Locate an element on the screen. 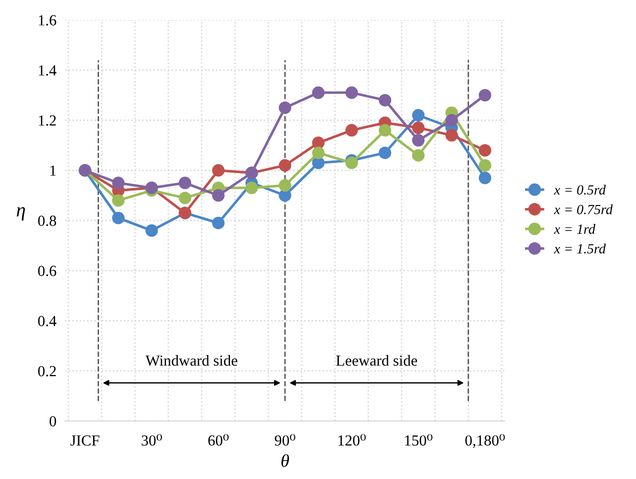 This screenshot has height=479, width=636. x-tick-label: 90⁰ is located at coordinates (285, 440).